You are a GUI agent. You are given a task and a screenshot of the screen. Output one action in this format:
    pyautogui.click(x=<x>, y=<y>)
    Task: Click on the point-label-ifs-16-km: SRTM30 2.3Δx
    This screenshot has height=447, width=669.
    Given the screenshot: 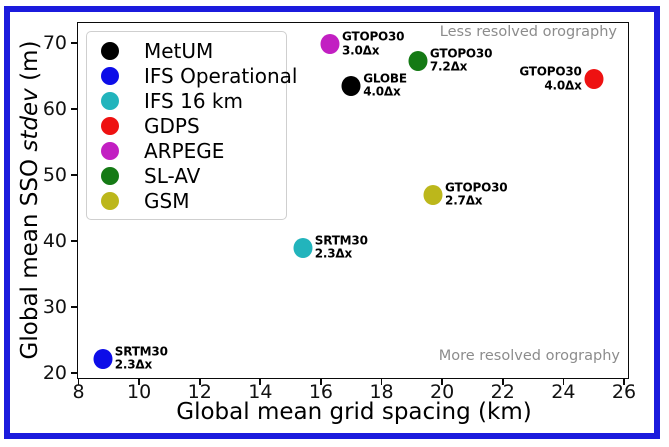 What is the action you would take?
    pyautogui.click(x=341, y=247)
    